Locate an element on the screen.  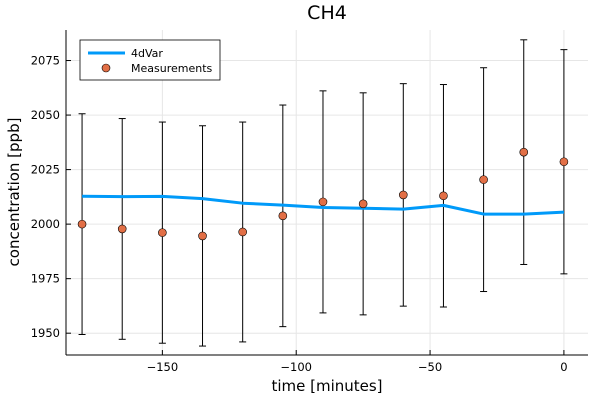
y-tick-label: 2025 is located at coordinates (45, 170).